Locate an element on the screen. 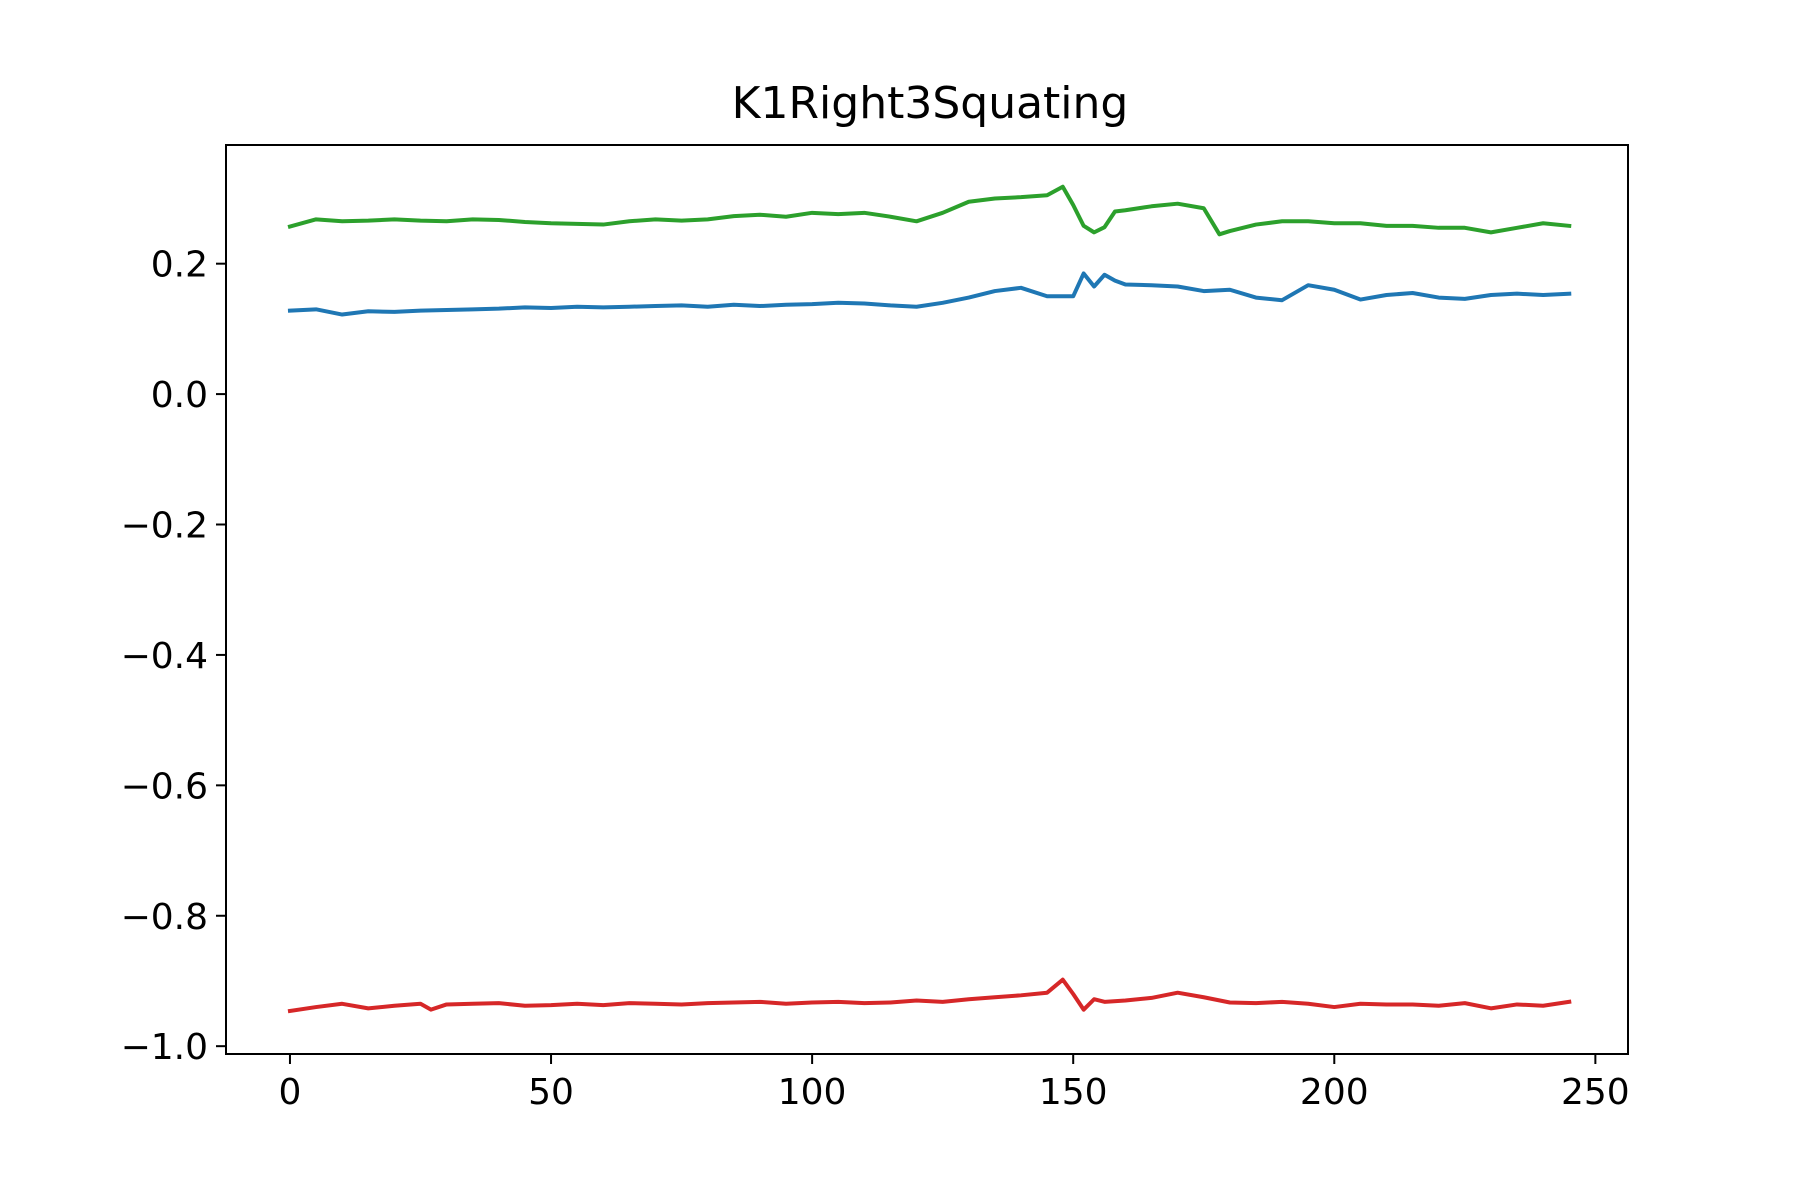 The width and height of the screenshot is (1800, 1200). x-tick-label: 50 is located at coordinates (551, 1092).